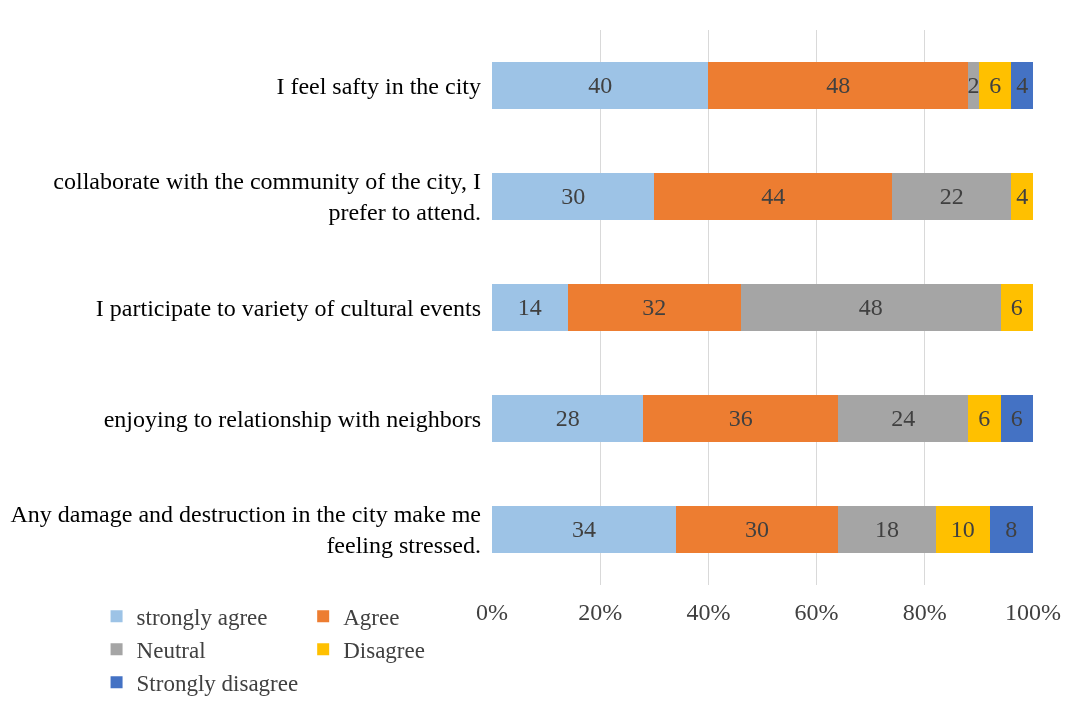 This screenshot has width=1073, height=711. I want to click on data-label: 40, so click(600, 85).